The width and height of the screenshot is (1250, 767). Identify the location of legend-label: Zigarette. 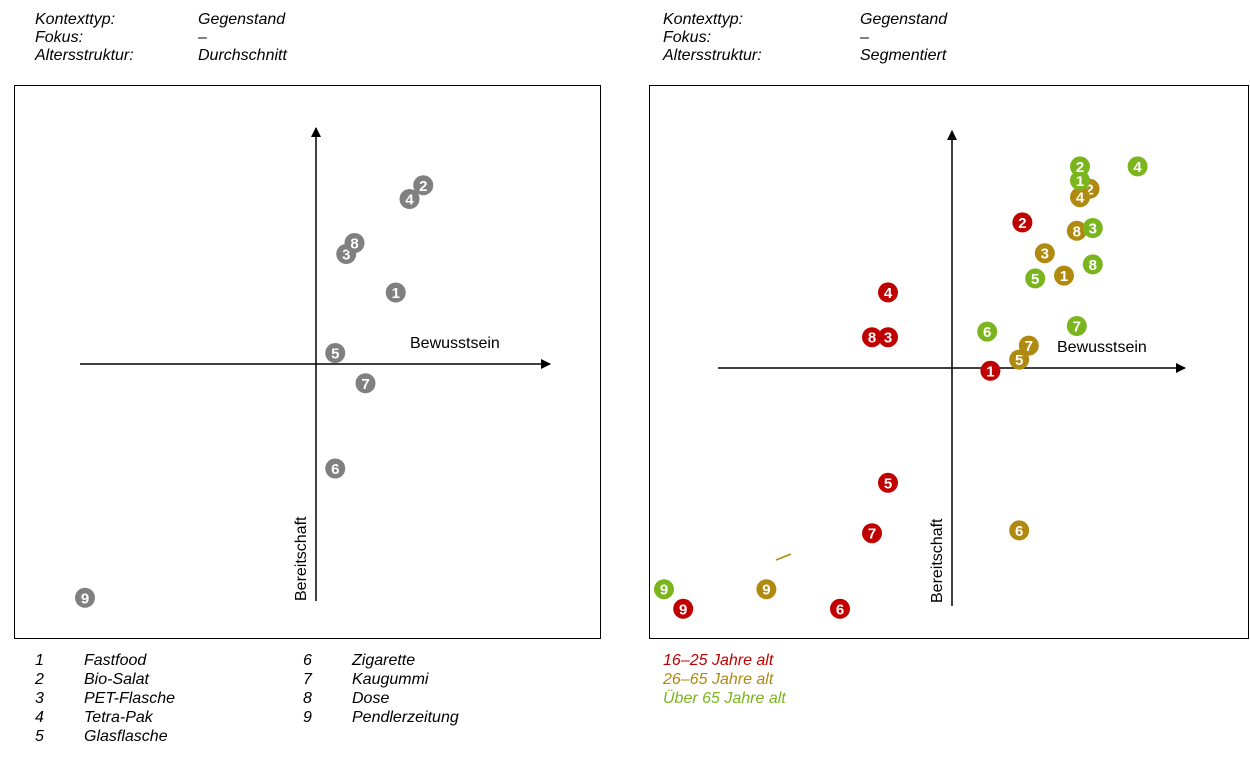
(384, 660).